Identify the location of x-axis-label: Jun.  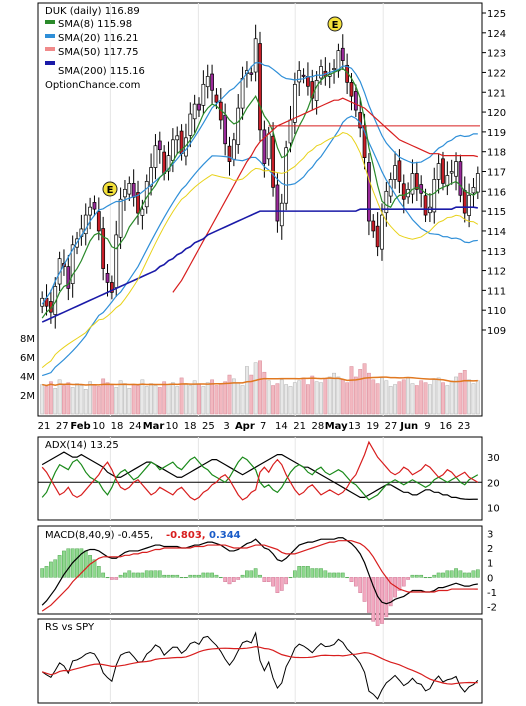
(408, 426).